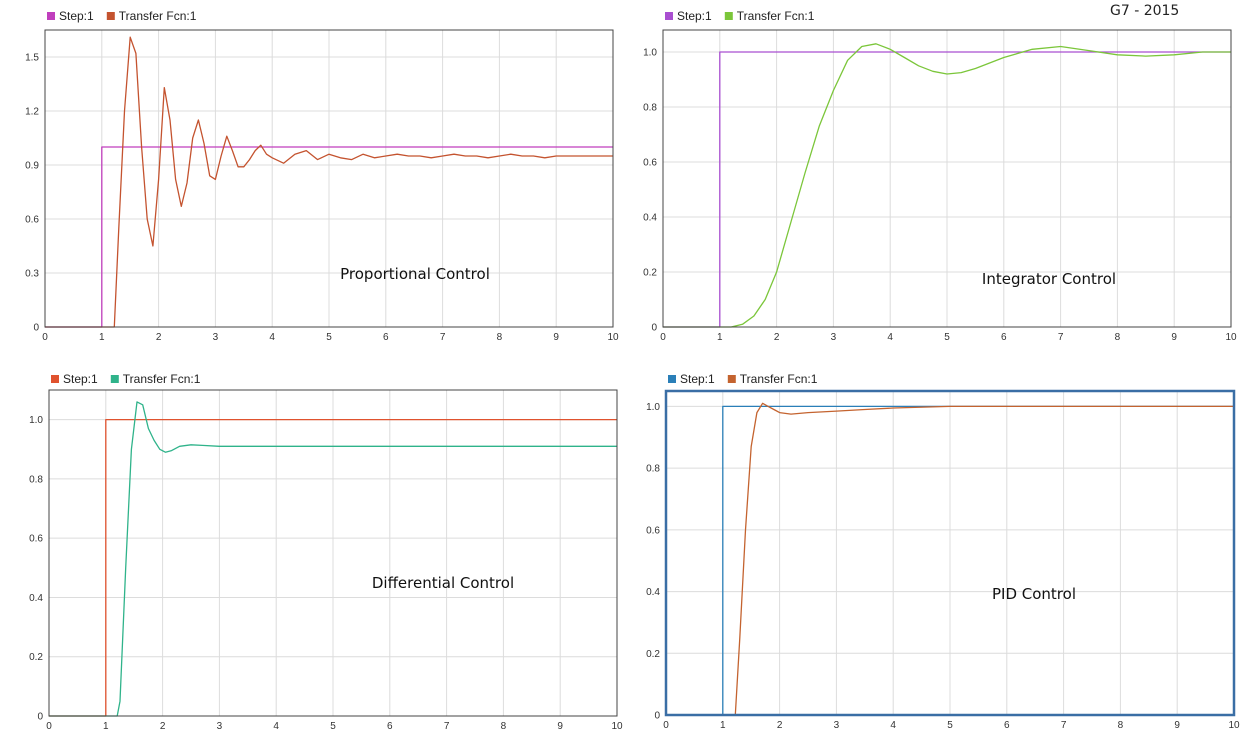 The width and height of the screenshot is (1249, 741). What do you see at coordinates (443, 583) in the screenshot?
I see `plot-annotation: Differential Control` at bounding box center [443, 583].